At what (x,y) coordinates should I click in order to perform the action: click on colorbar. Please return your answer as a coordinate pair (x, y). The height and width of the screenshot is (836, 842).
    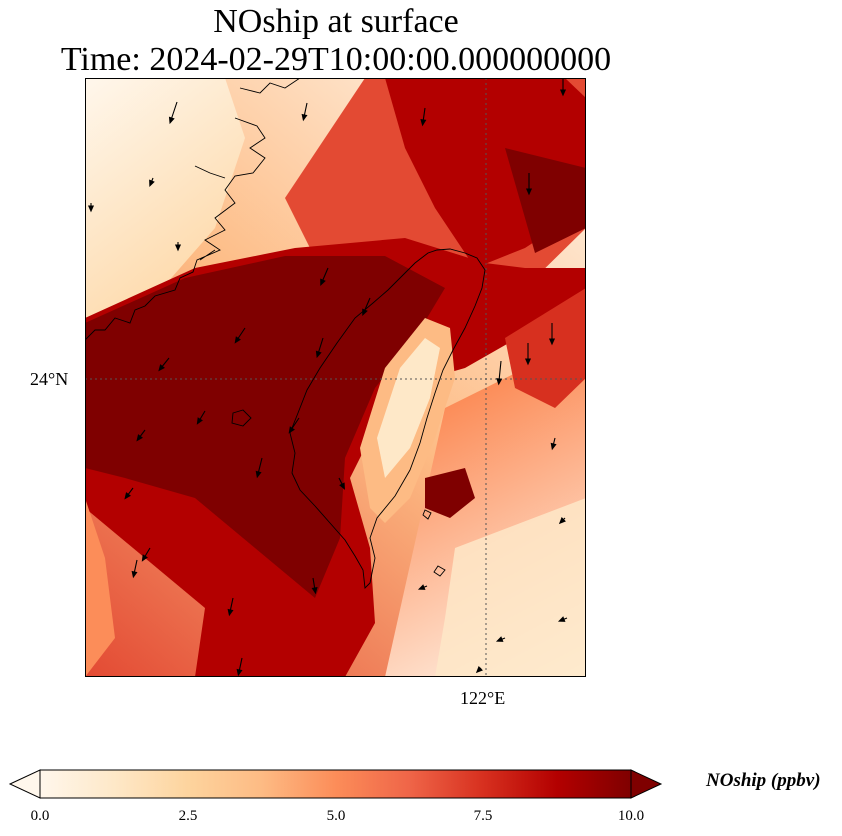
    Looking at the image, I should click on (335, 784).